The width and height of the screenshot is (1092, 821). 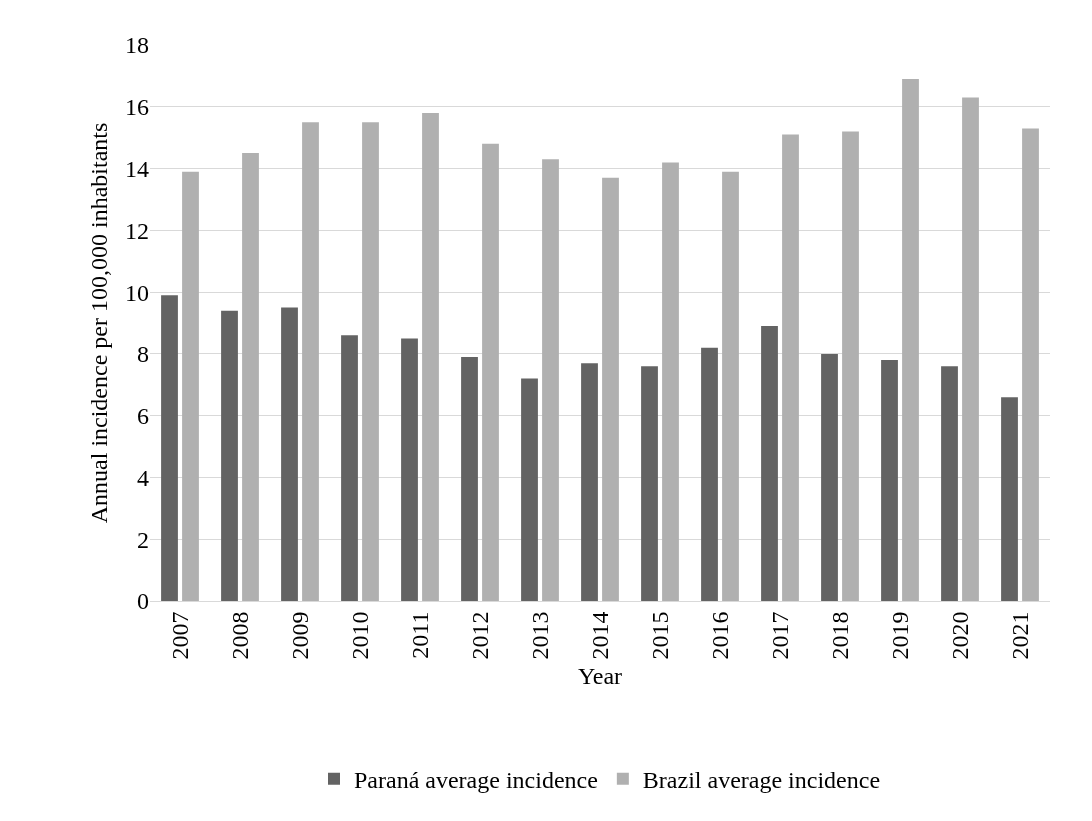 I want to click on x-tick-label: 2017, so click(x=779, y=635).